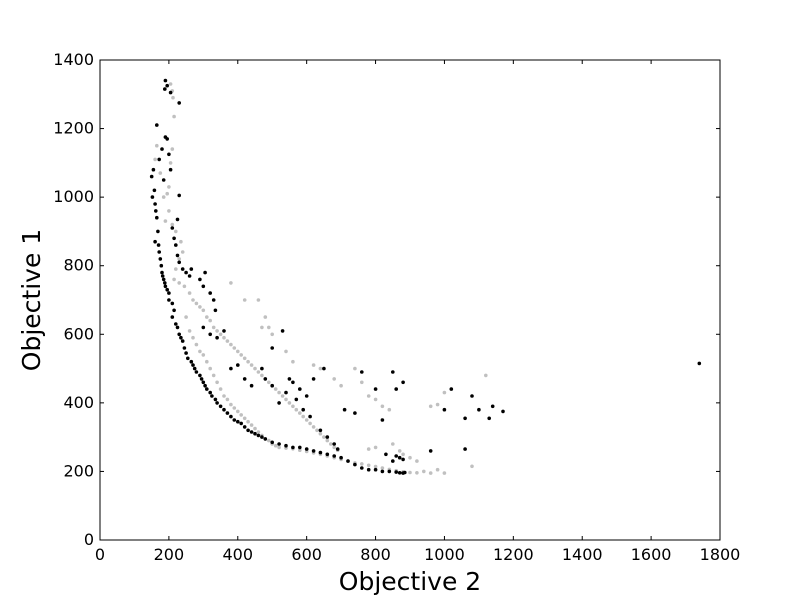 This screenshot has width=800, height=600. What do you see at coordinates (31, 300) in the screenshot?
I see `y-axis-title: Objective 1` at bounding box center [31, 300].